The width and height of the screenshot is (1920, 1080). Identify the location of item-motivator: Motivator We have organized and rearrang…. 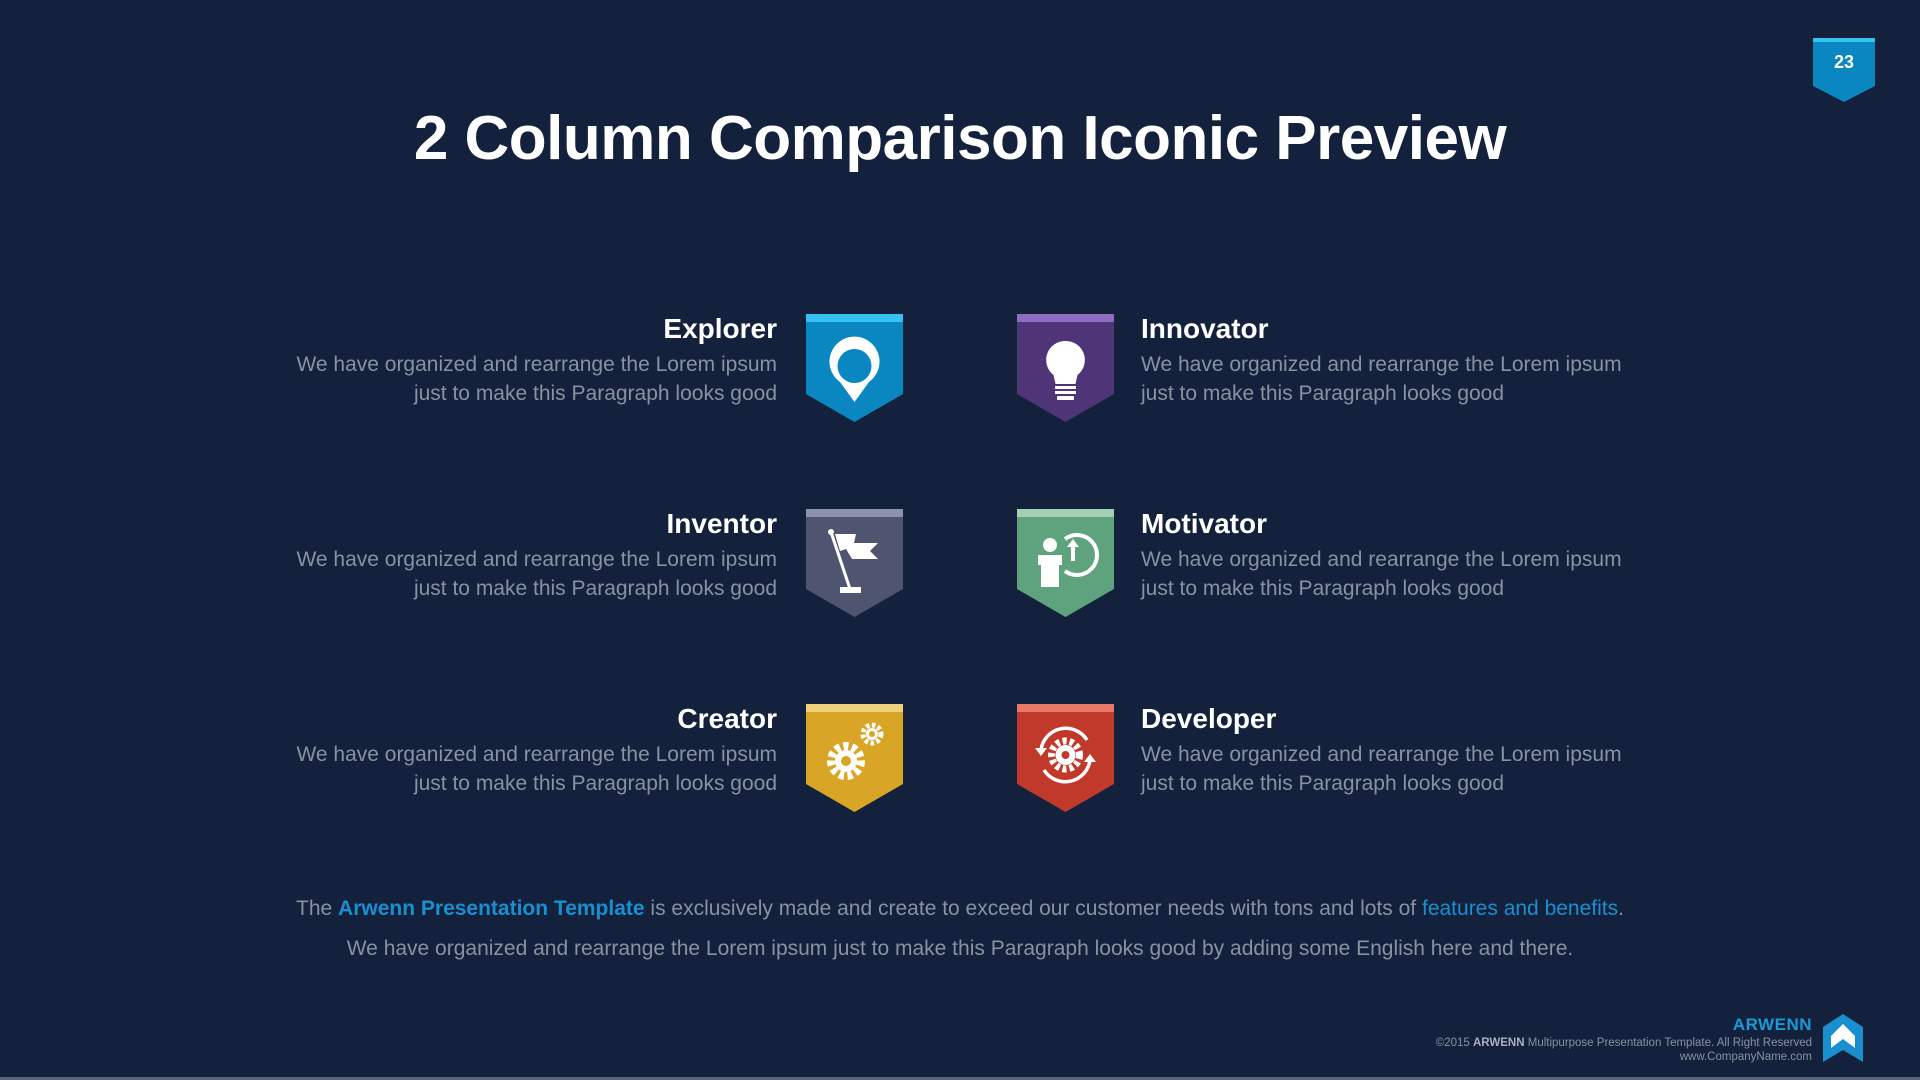
(1421, 555).